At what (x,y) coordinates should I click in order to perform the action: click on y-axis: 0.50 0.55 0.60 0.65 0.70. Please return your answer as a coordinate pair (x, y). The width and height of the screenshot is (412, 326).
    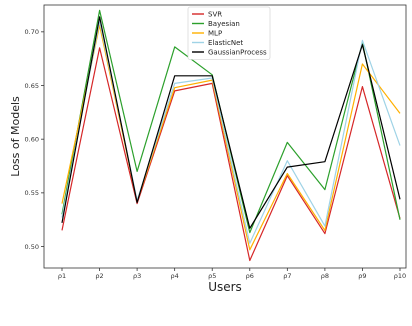
    Looking at the image, I should click on (34, 139).